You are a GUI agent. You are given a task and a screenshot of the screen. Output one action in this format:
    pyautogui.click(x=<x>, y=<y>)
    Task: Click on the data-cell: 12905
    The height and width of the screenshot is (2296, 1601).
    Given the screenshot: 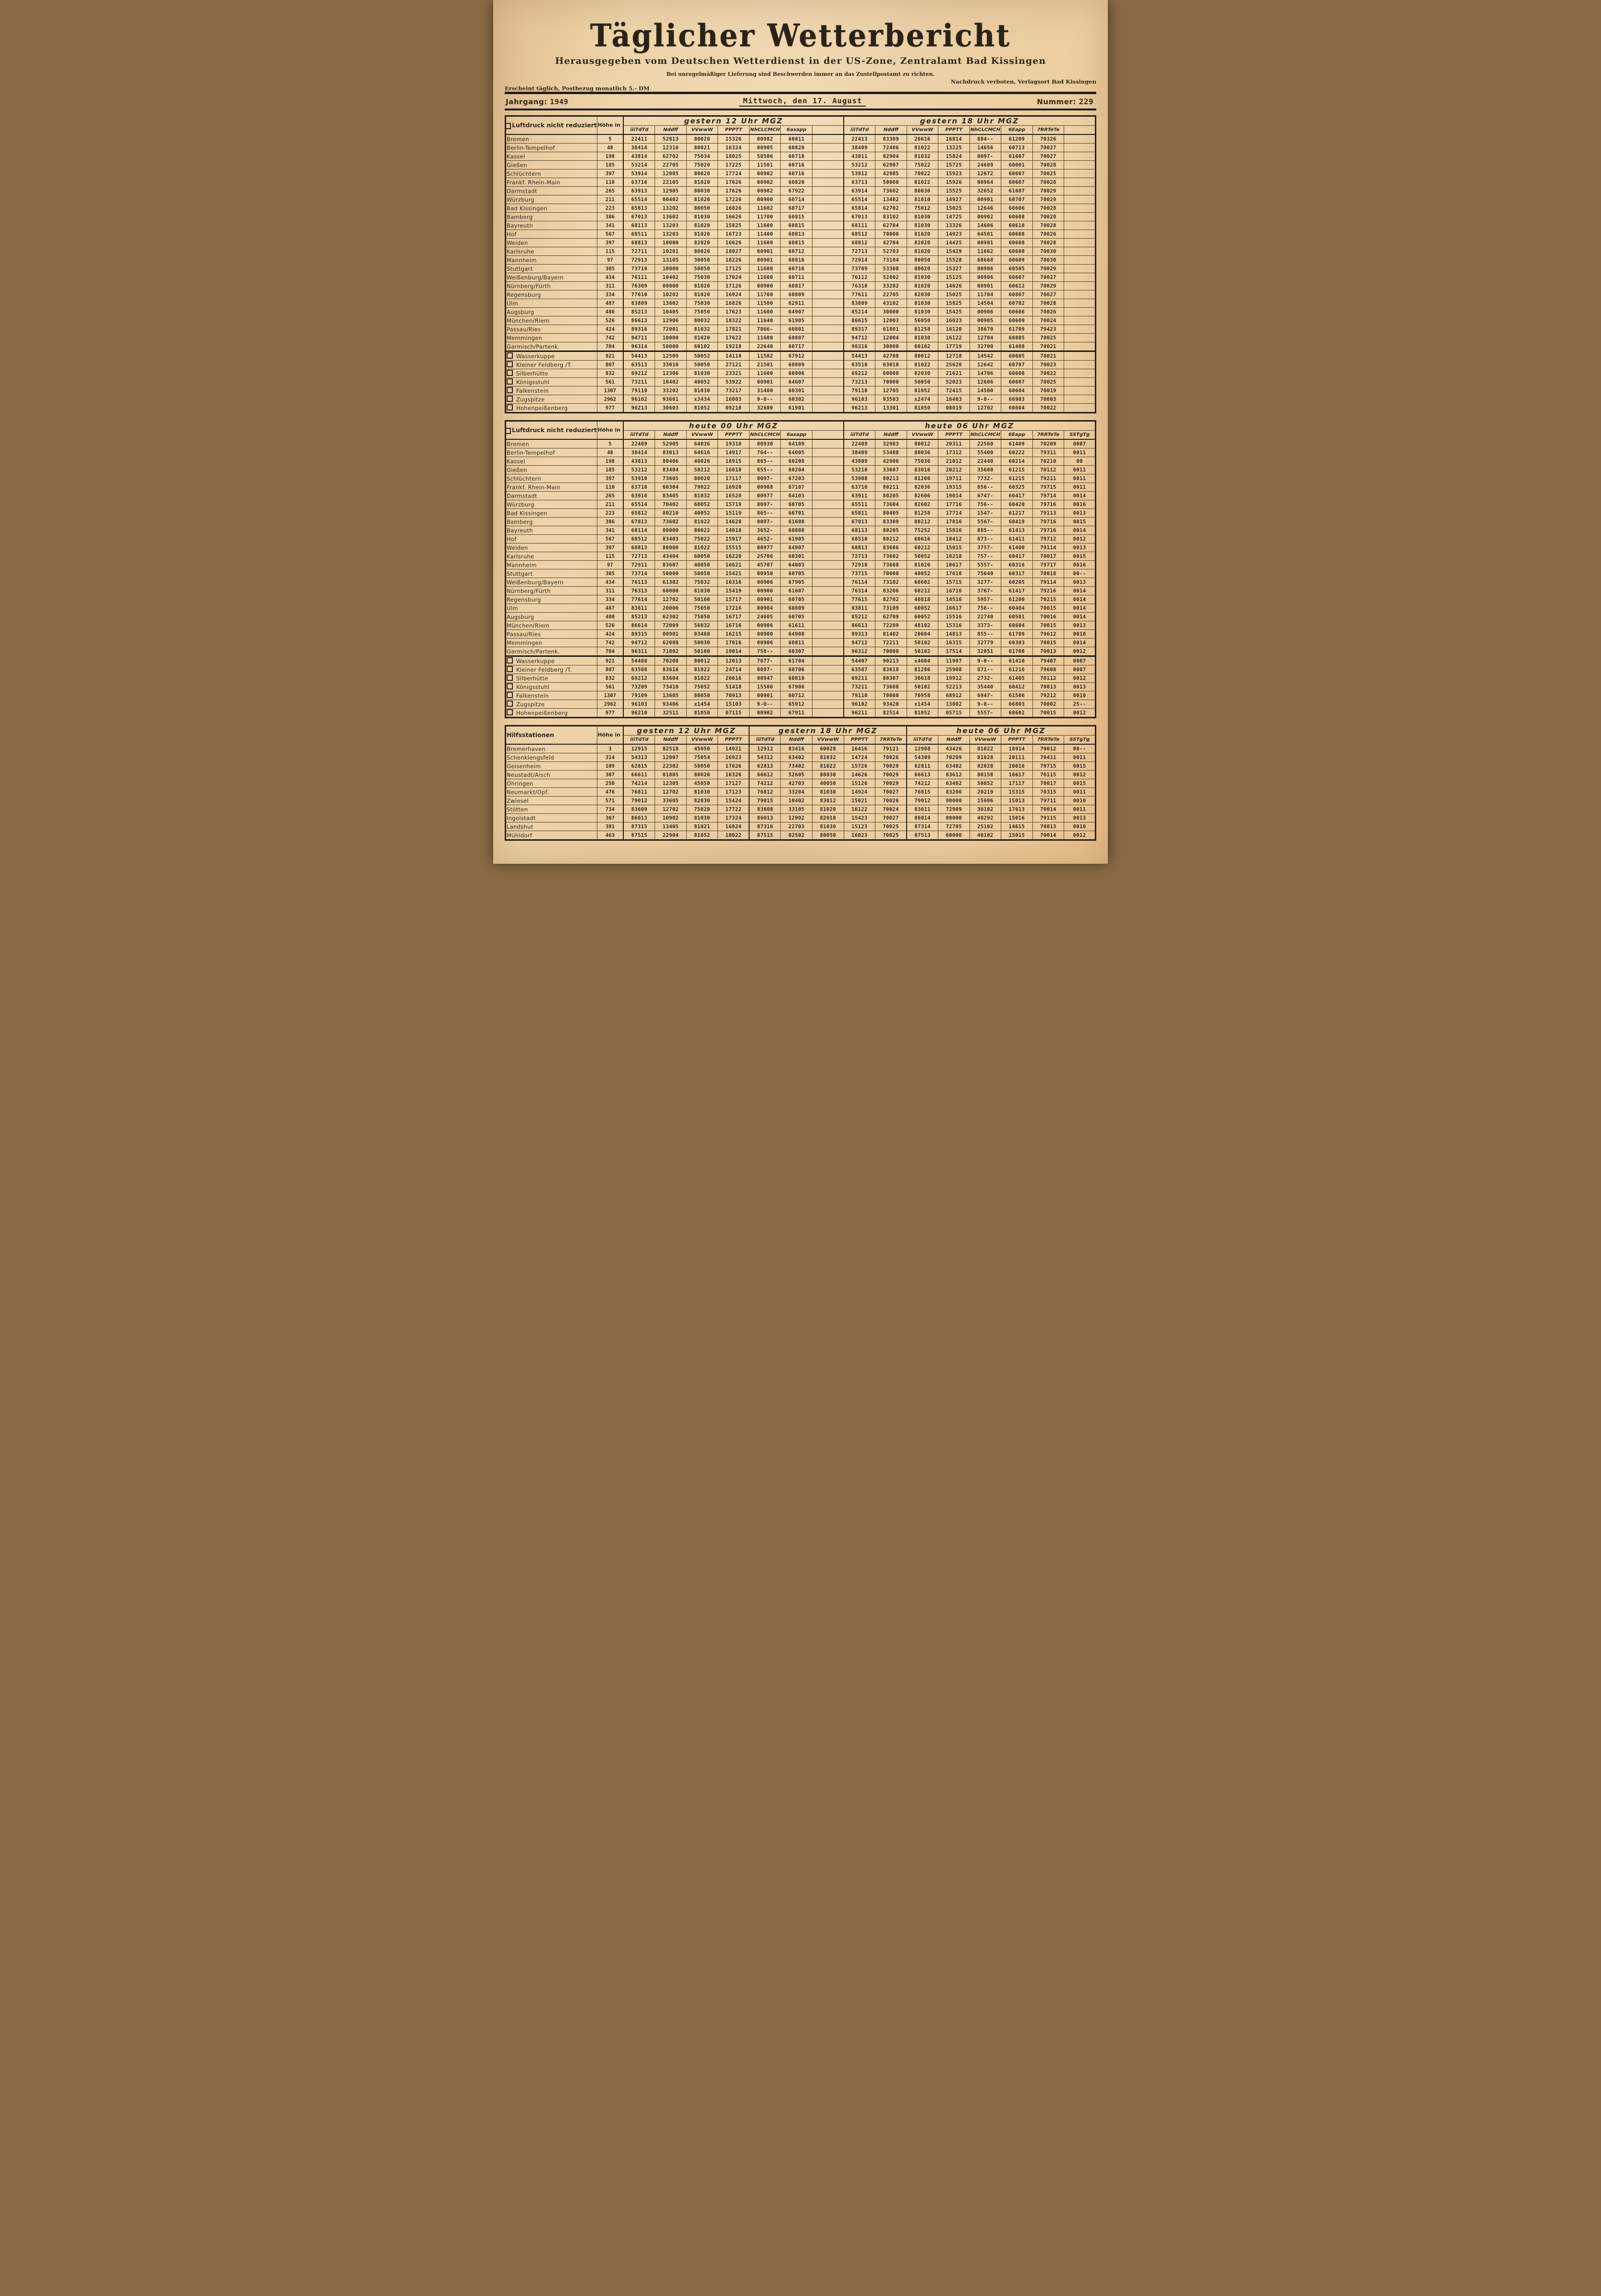 What is the action you would take?
    pyautogui.click(x=671, y=190)
    